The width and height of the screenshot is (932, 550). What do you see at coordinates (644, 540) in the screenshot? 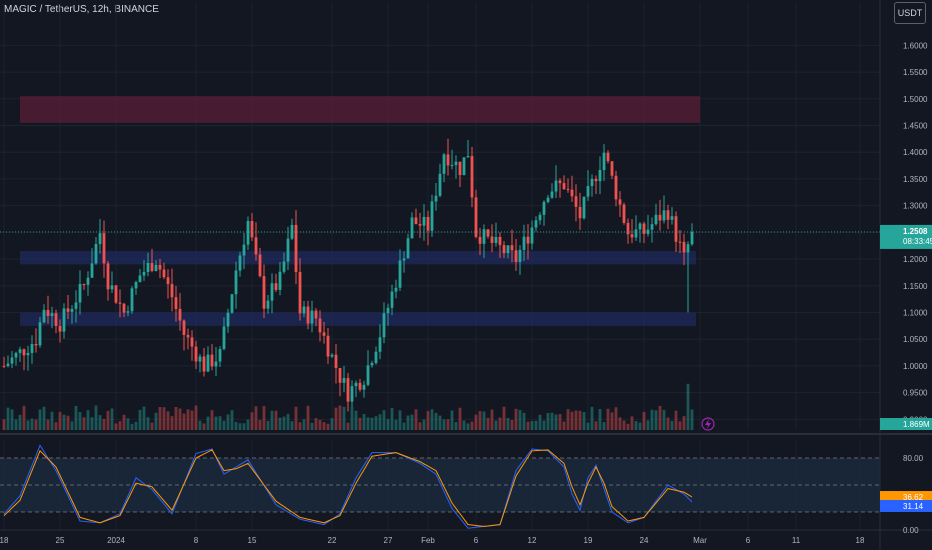
I see `time-tick-label: 24` at bounding box center [644, 540].